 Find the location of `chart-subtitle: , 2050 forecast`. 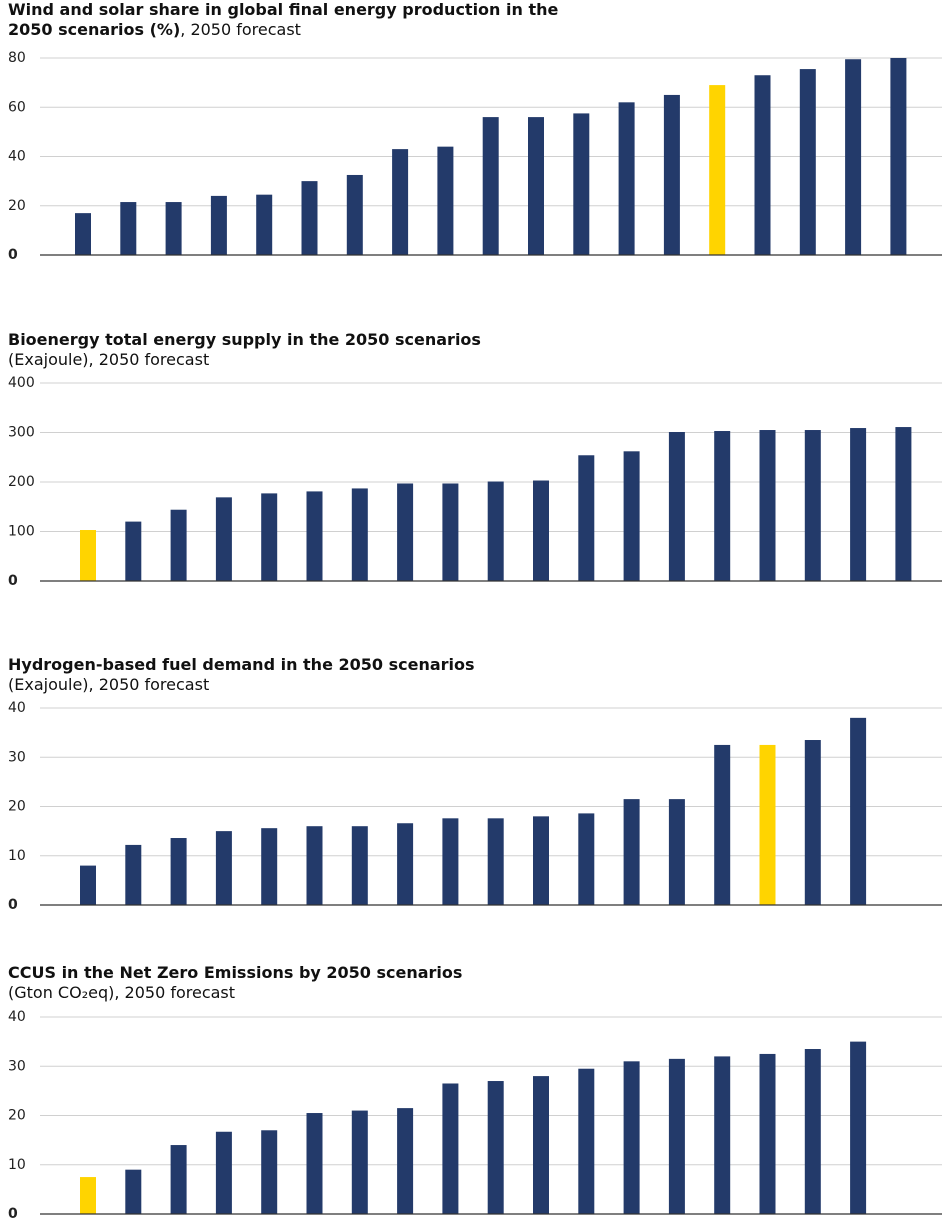

chart-subtitle: , 2050 forecast is located at coordinates (240, 29).